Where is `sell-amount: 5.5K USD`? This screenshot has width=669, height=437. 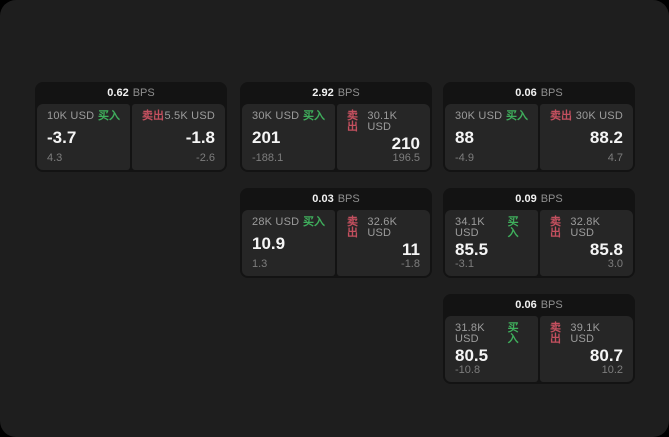
sell-amount: 5.5K USD is located at coordinates (189, 116).